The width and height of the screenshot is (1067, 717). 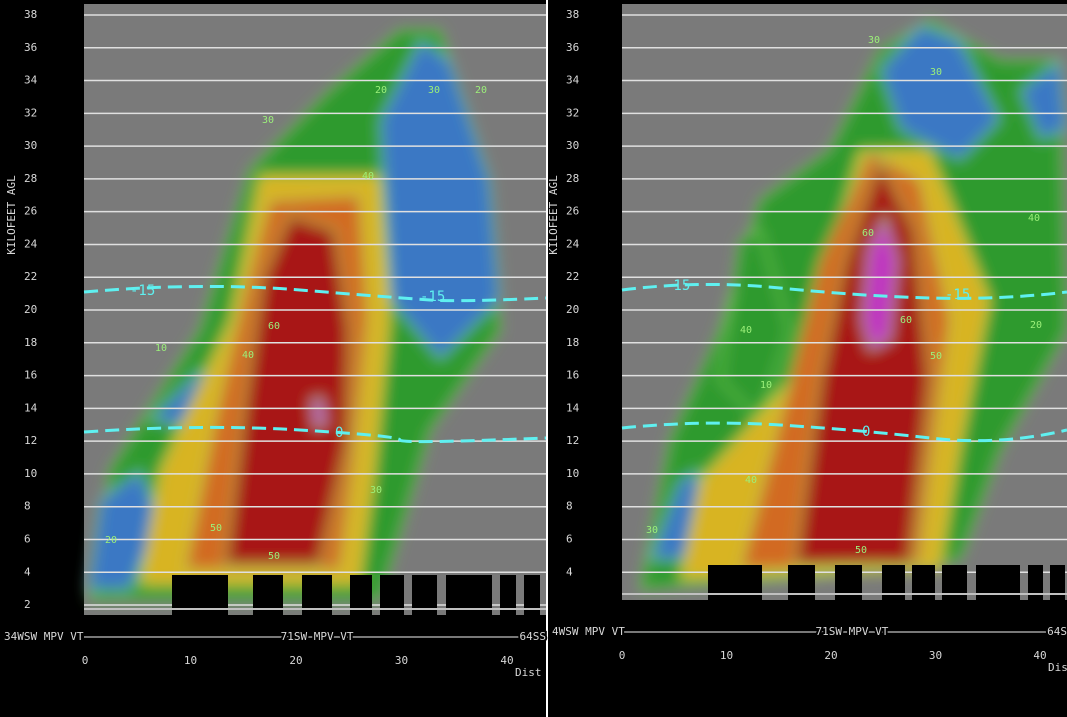 I want to click on path-label: 64S, so click(x=1057, y=631).